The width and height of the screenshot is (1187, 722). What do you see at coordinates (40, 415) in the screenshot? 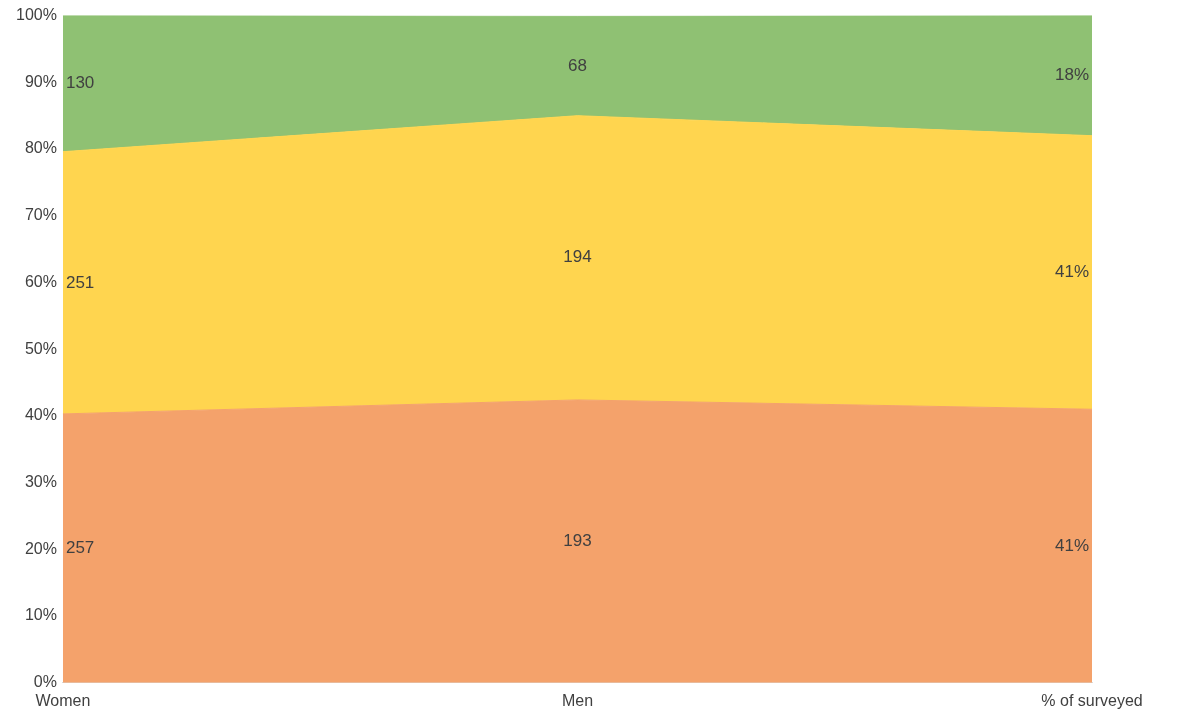
I see `y-tick-label: 40%` at bounding box center [40, 415].